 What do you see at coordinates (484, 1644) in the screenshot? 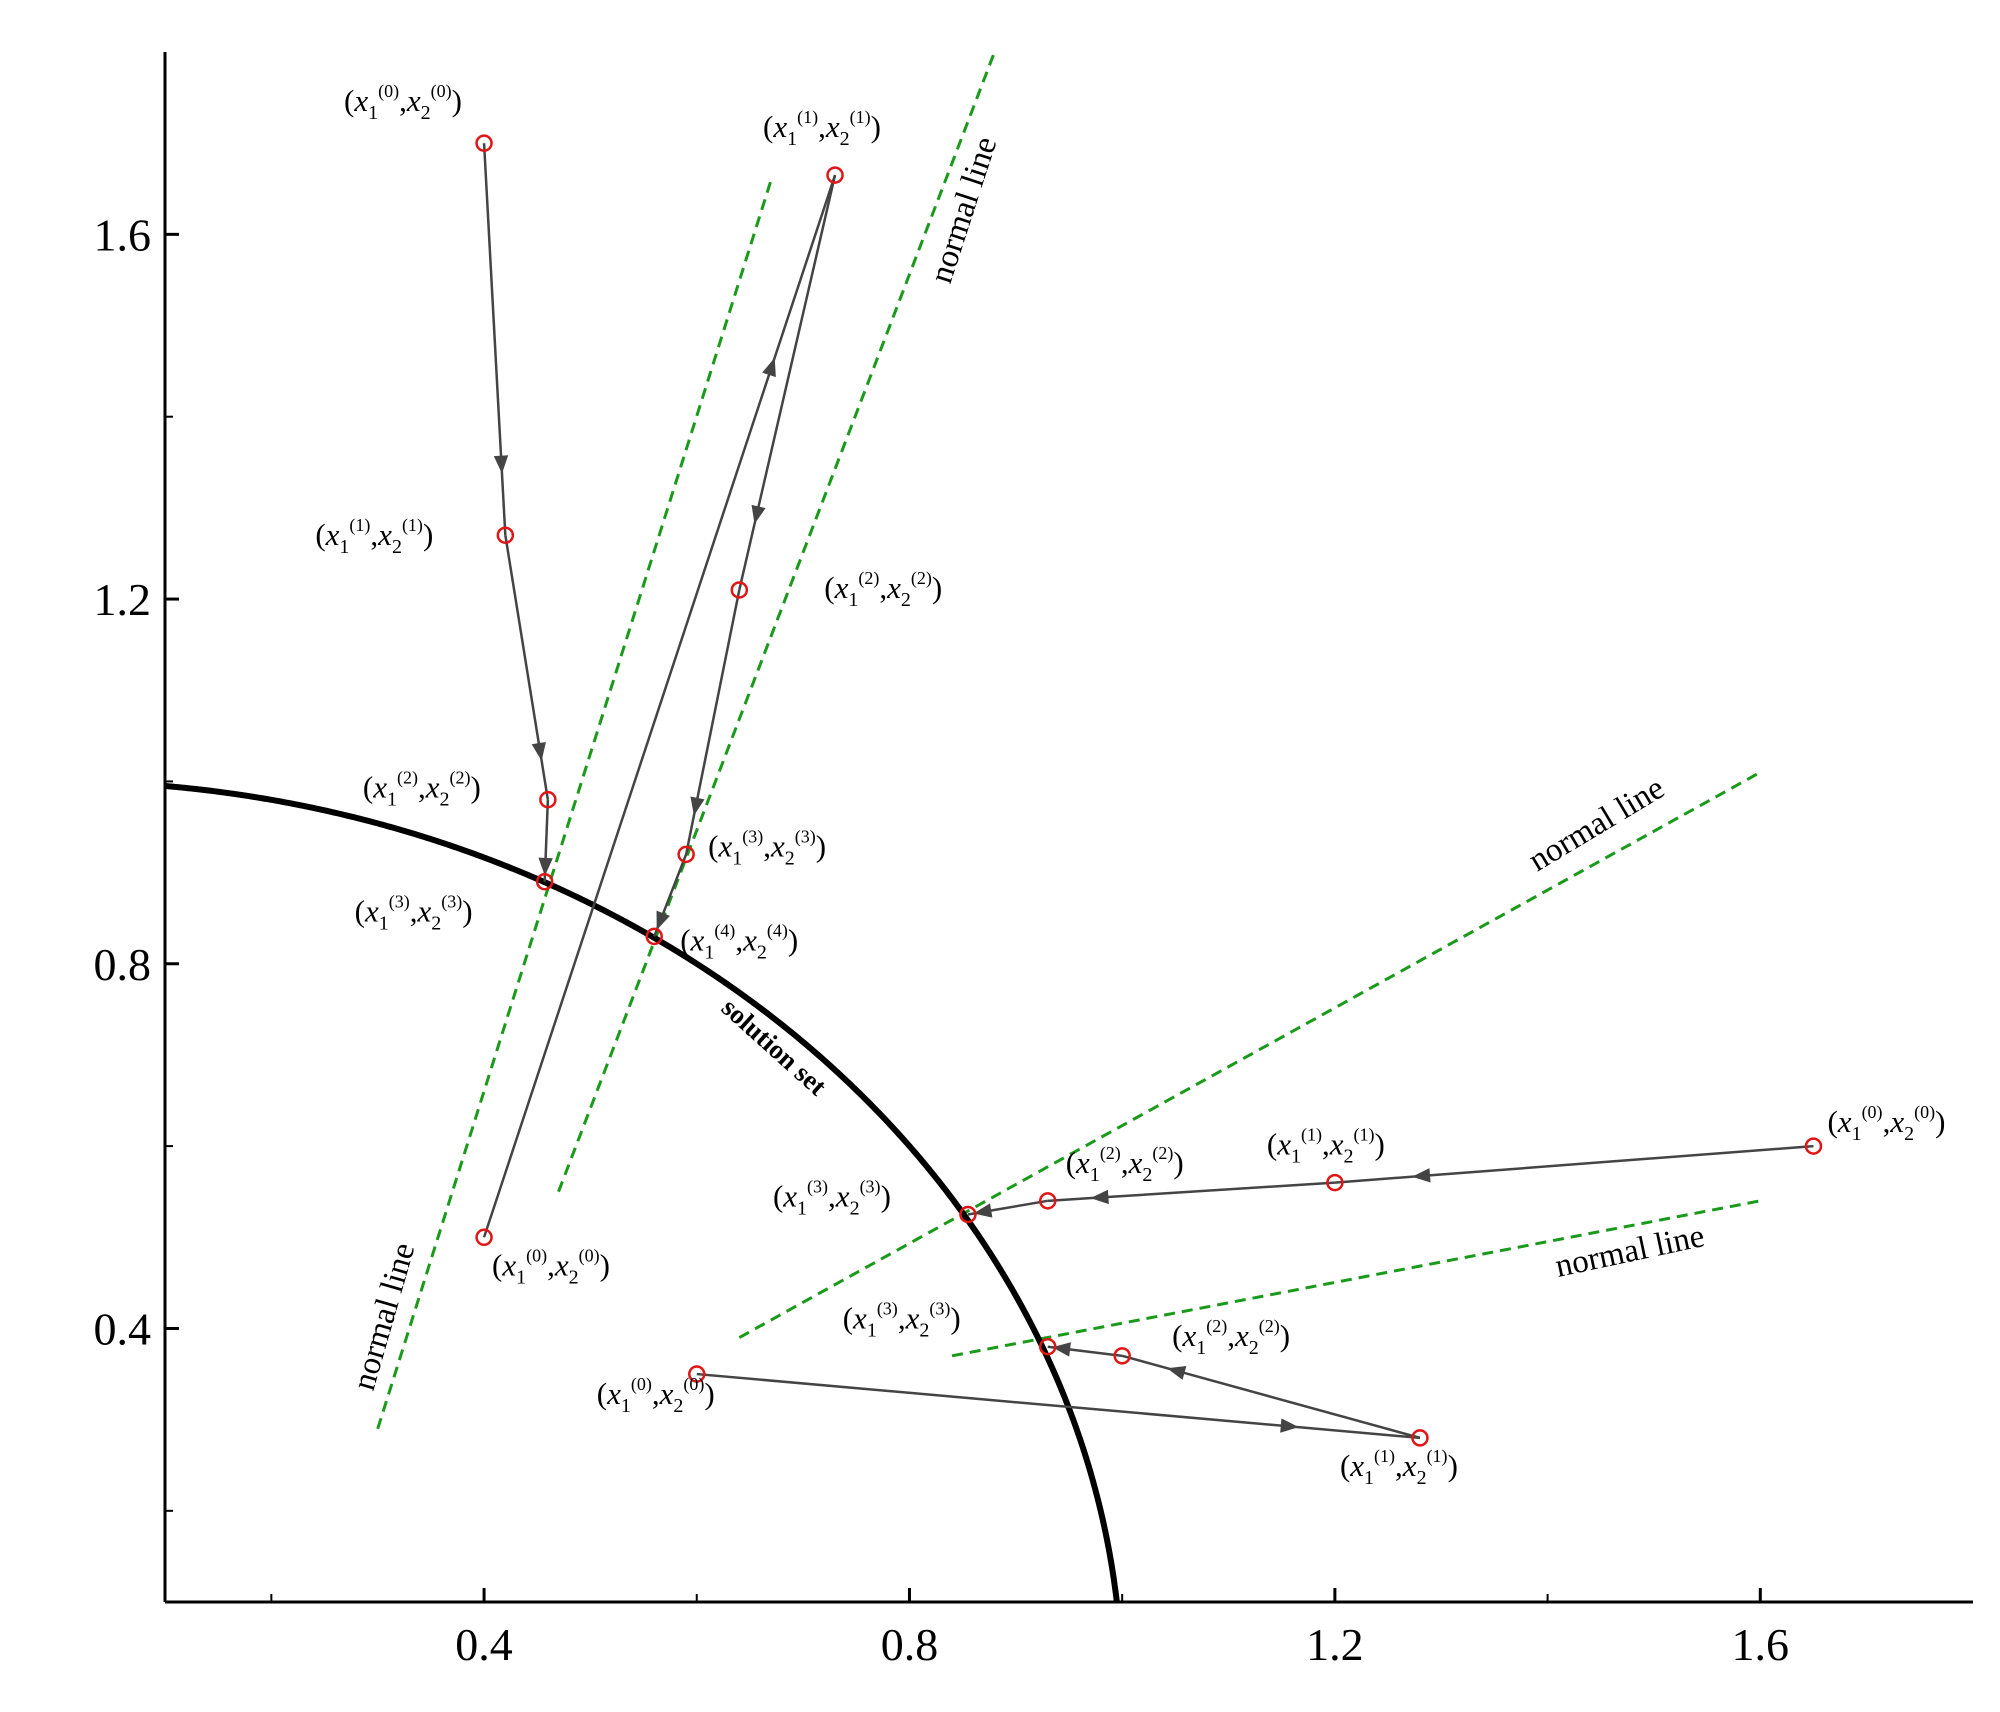
I see `x-tick-label: 0.4` at bounding box center [484, 1644].